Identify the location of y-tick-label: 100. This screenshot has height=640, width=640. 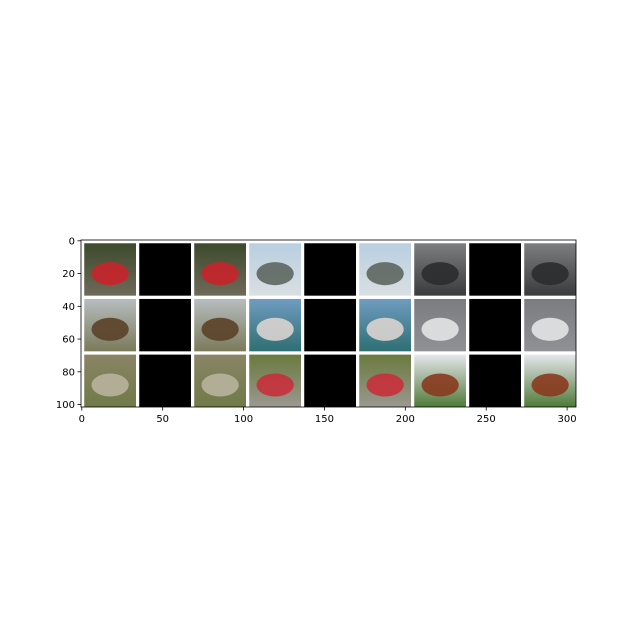
(65, 405).